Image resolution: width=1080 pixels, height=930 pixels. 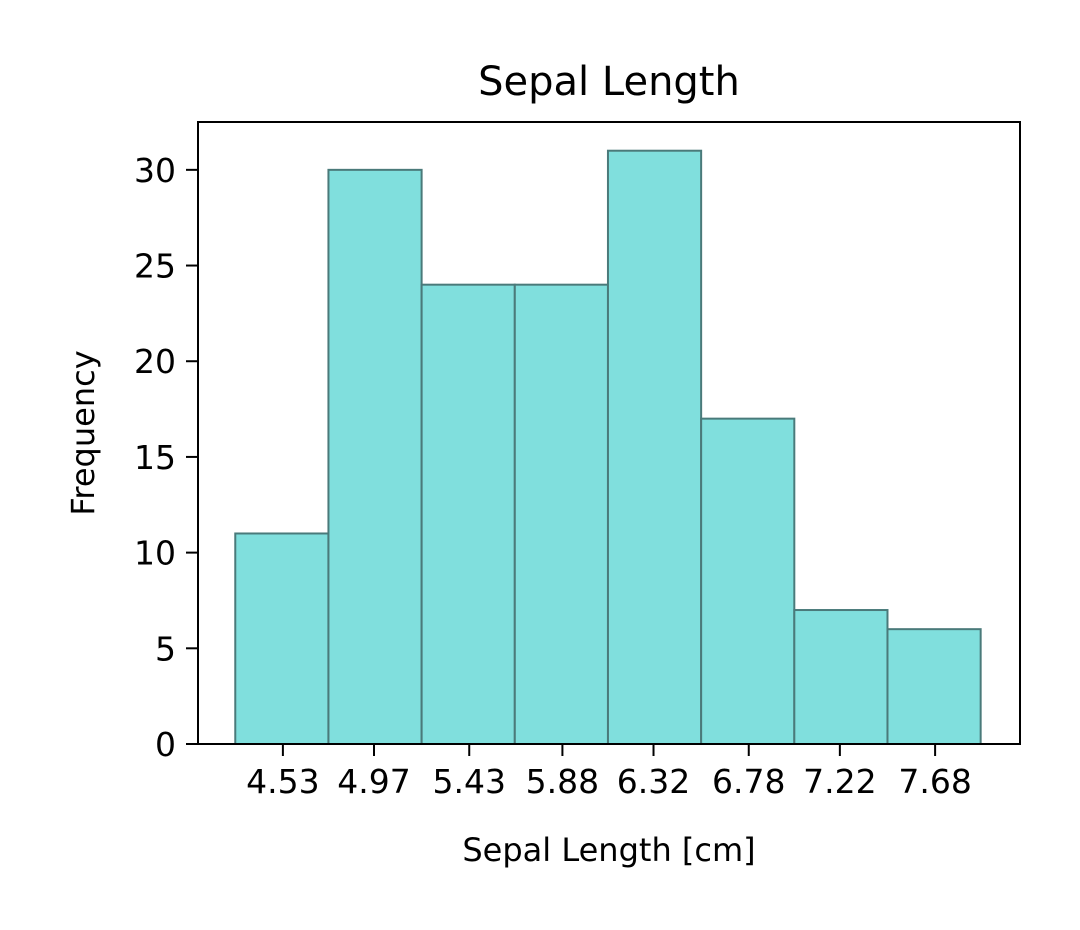 What do you see at coordinates (609, 82) in the screenshot?
I see `chart-title: Sepal Length` at bounding box center [609, 82].